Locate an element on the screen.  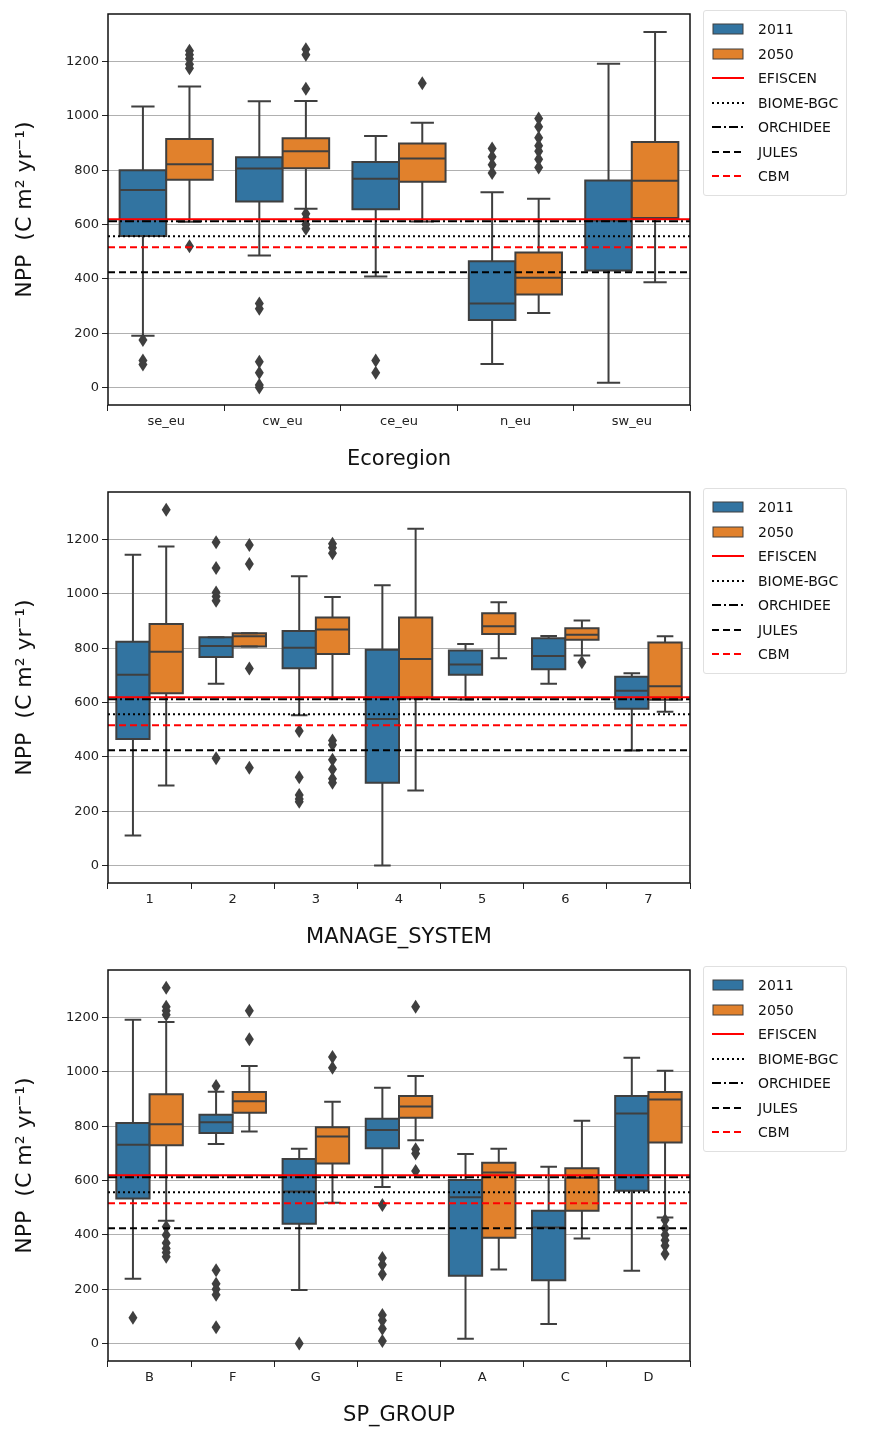
x-tick-label: 2 is located at coordinates (232, 899).